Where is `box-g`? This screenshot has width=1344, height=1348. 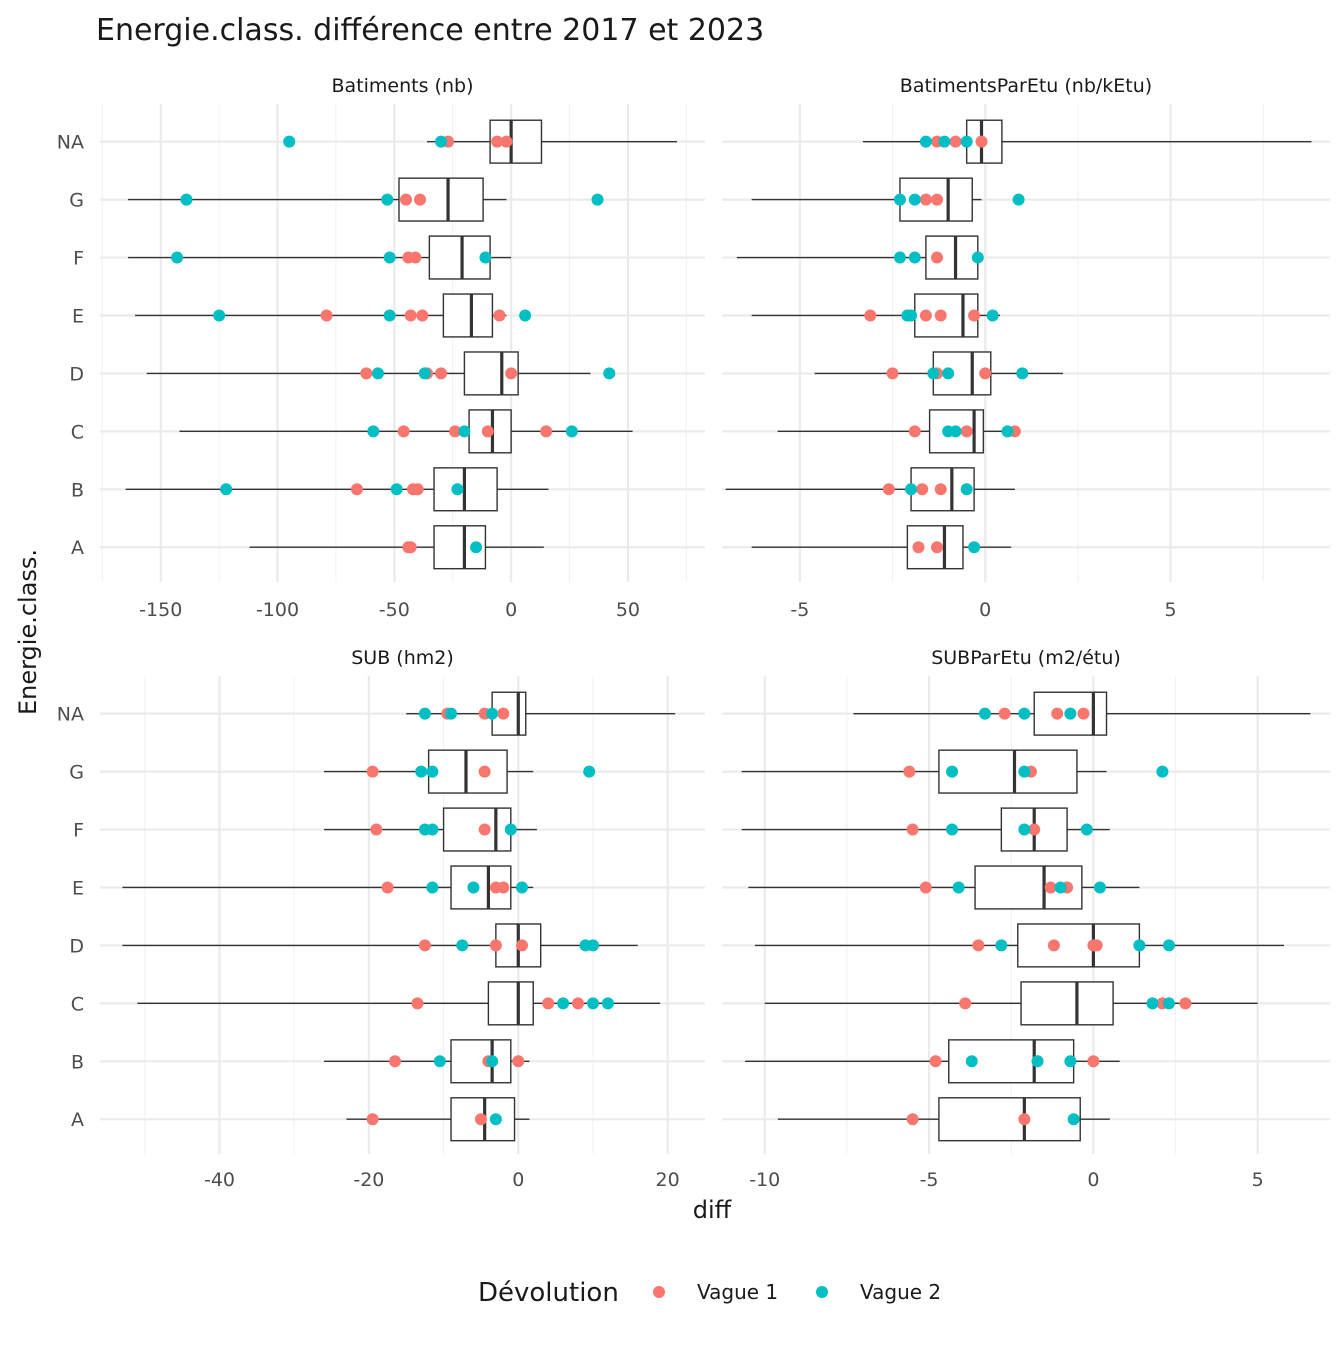 box-g is located at coordinates (1008, 771).